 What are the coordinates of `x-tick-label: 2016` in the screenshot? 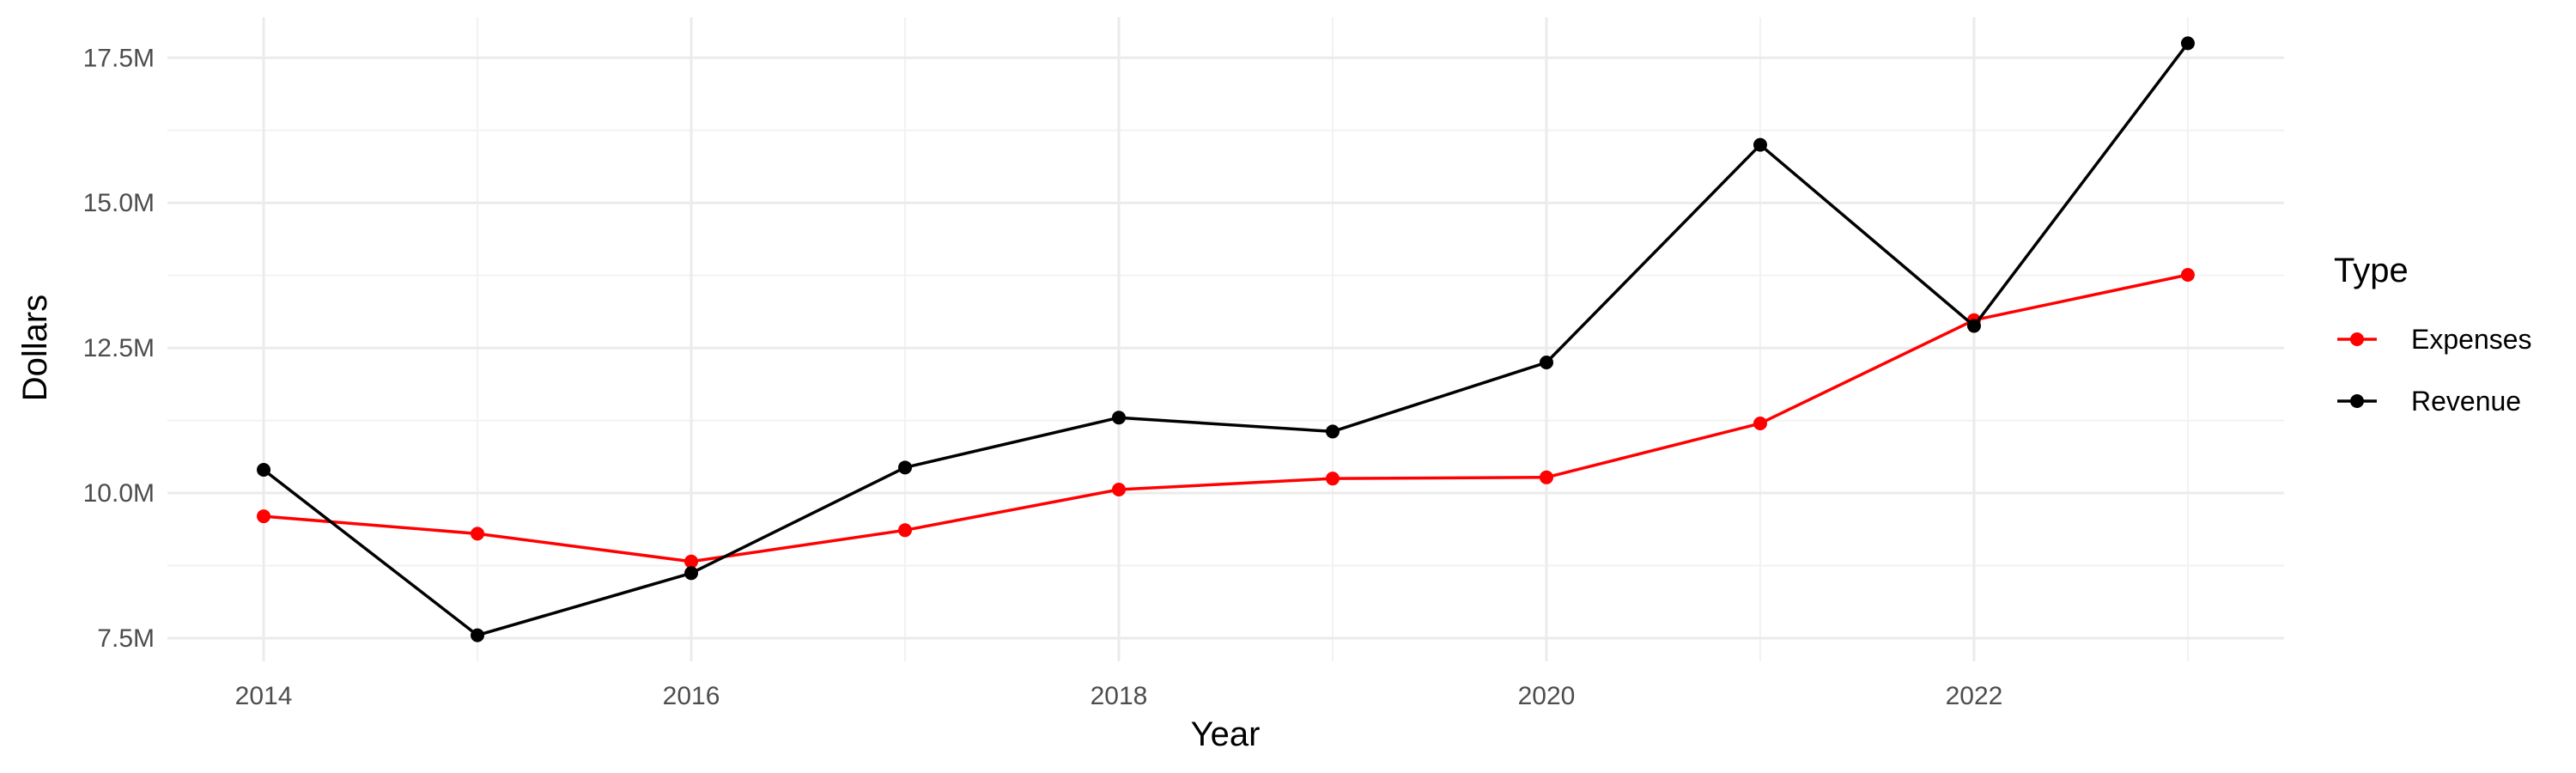 It's located at (691, 696).